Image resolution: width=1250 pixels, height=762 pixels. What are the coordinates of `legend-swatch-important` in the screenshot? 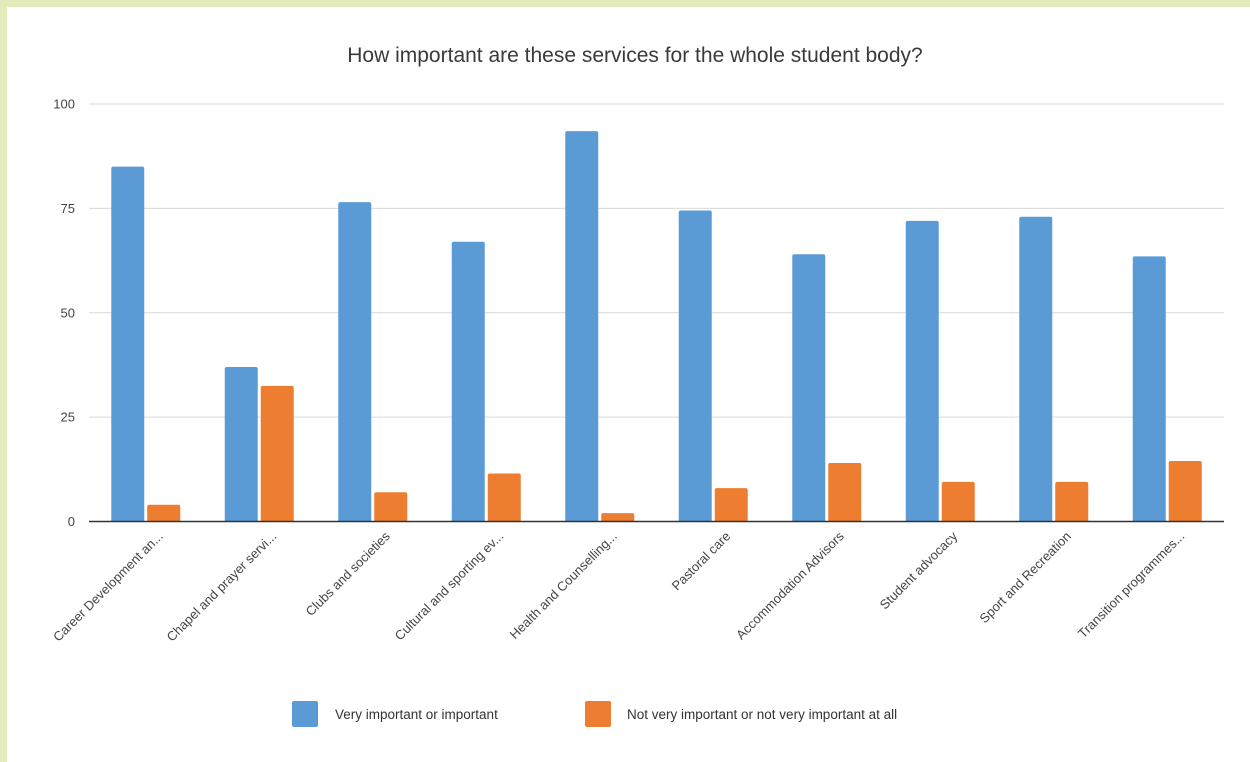 It's located at (305, 714).